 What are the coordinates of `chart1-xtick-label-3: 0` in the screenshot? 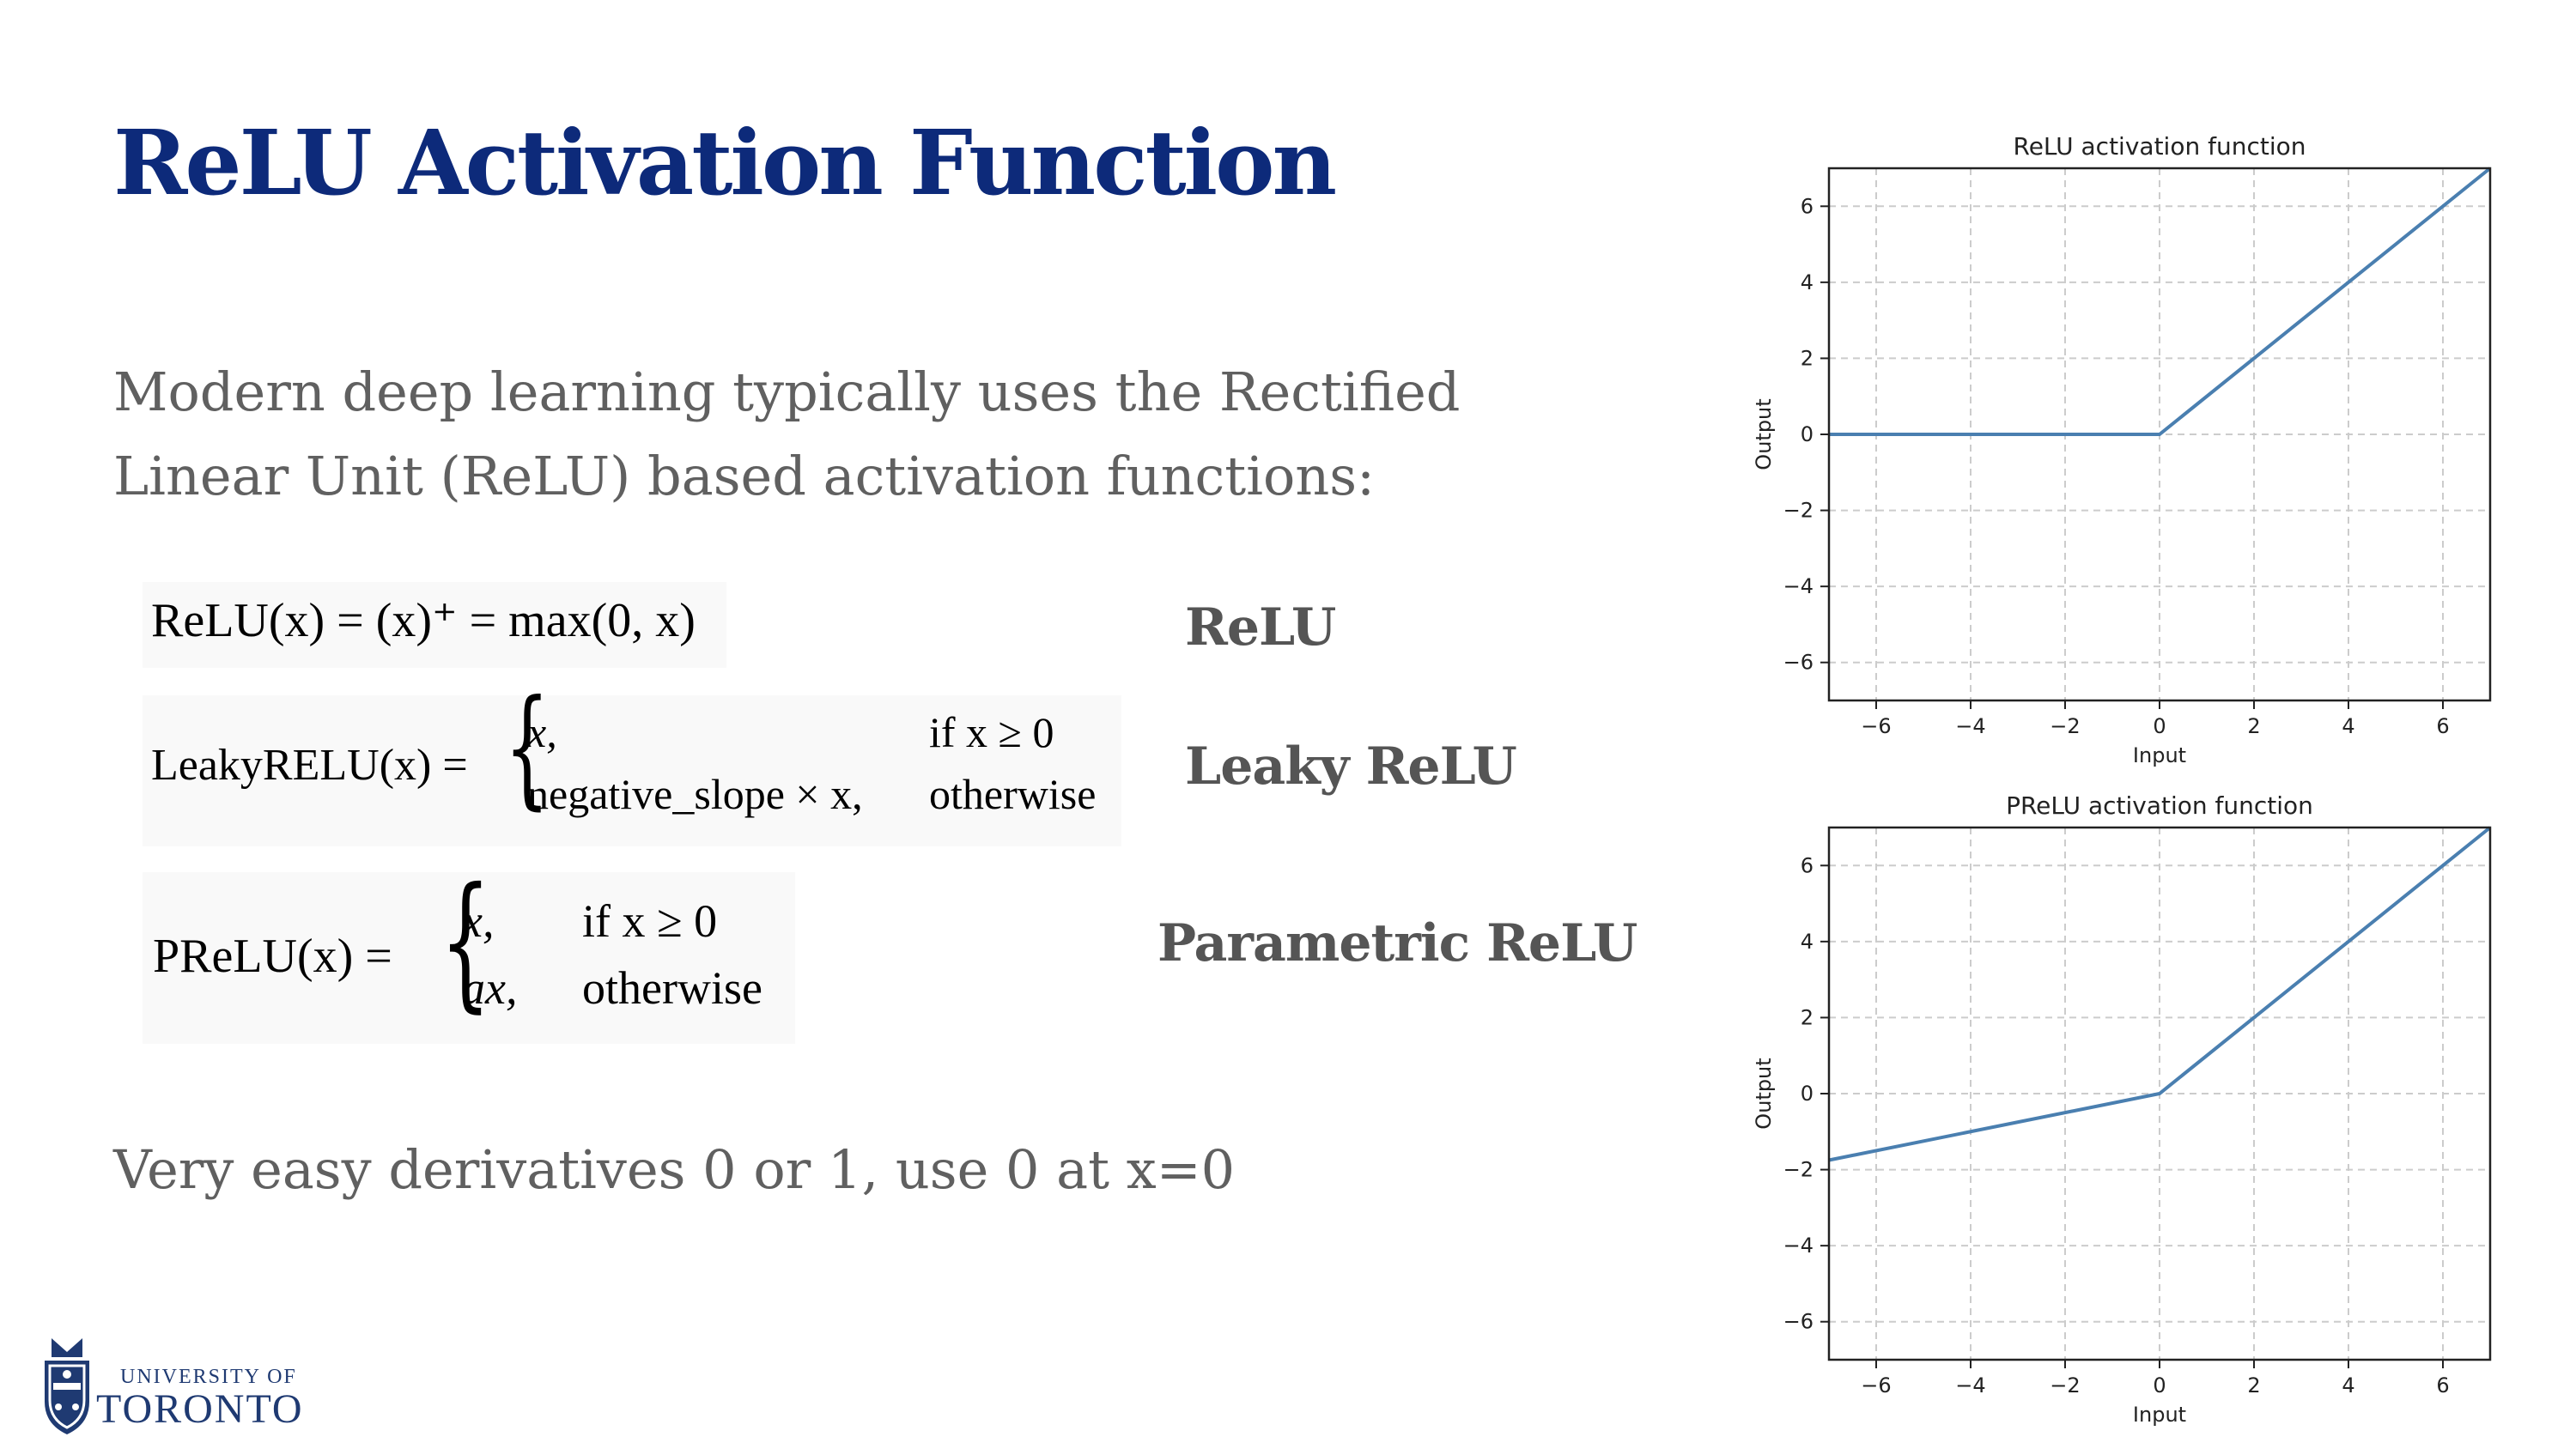 It's located at (2159, 1385).